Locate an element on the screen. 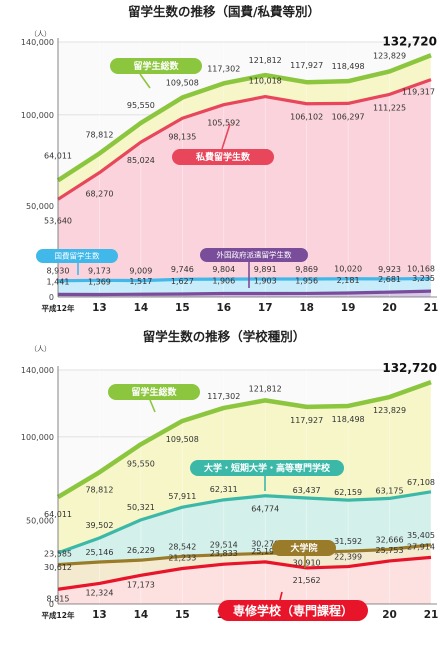  chart2-legend-label: 大学院 is located at coordinates (303, 548).